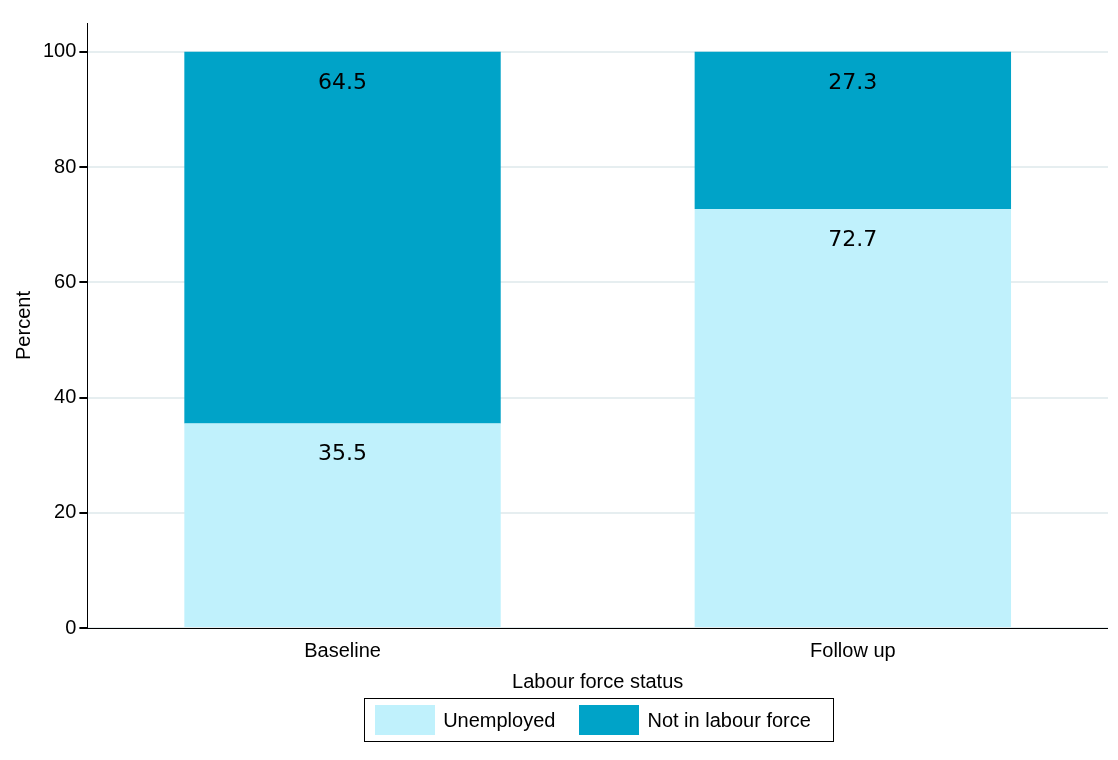  I want to click on y-tick-label: 60, so click(65, 280).